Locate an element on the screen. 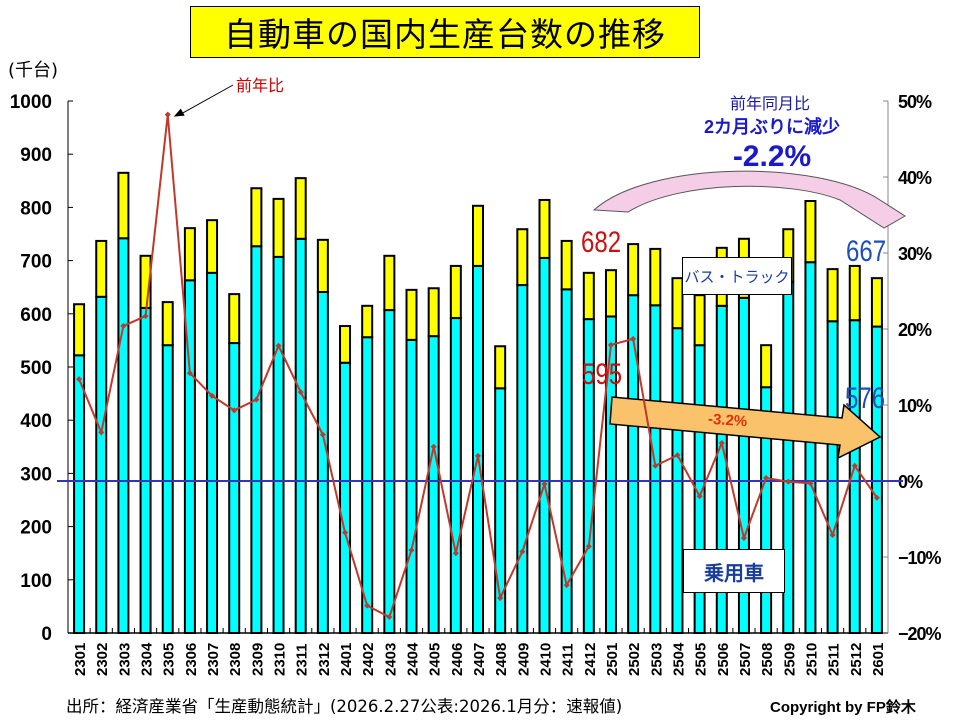 This screenshot has width=960, height=720. leader-line is located at coordinates (206, 100).